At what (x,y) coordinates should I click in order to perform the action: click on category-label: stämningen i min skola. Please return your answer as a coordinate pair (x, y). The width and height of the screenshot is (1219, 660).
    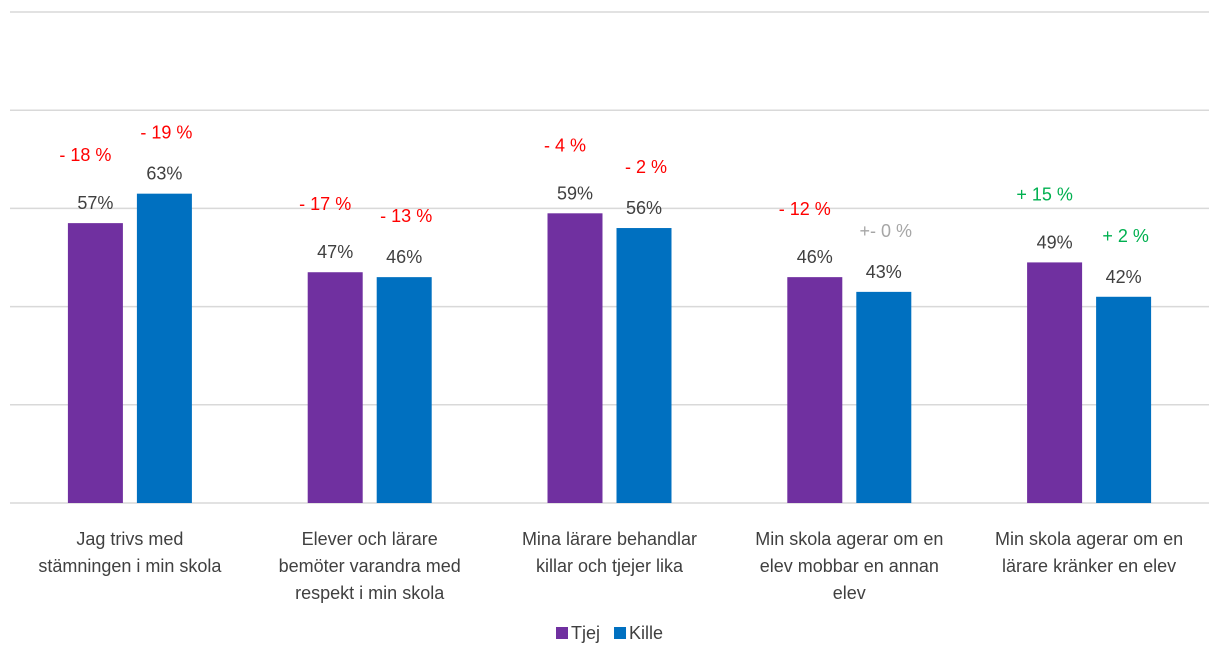
    Looking at the image, I should click on (130, 566).